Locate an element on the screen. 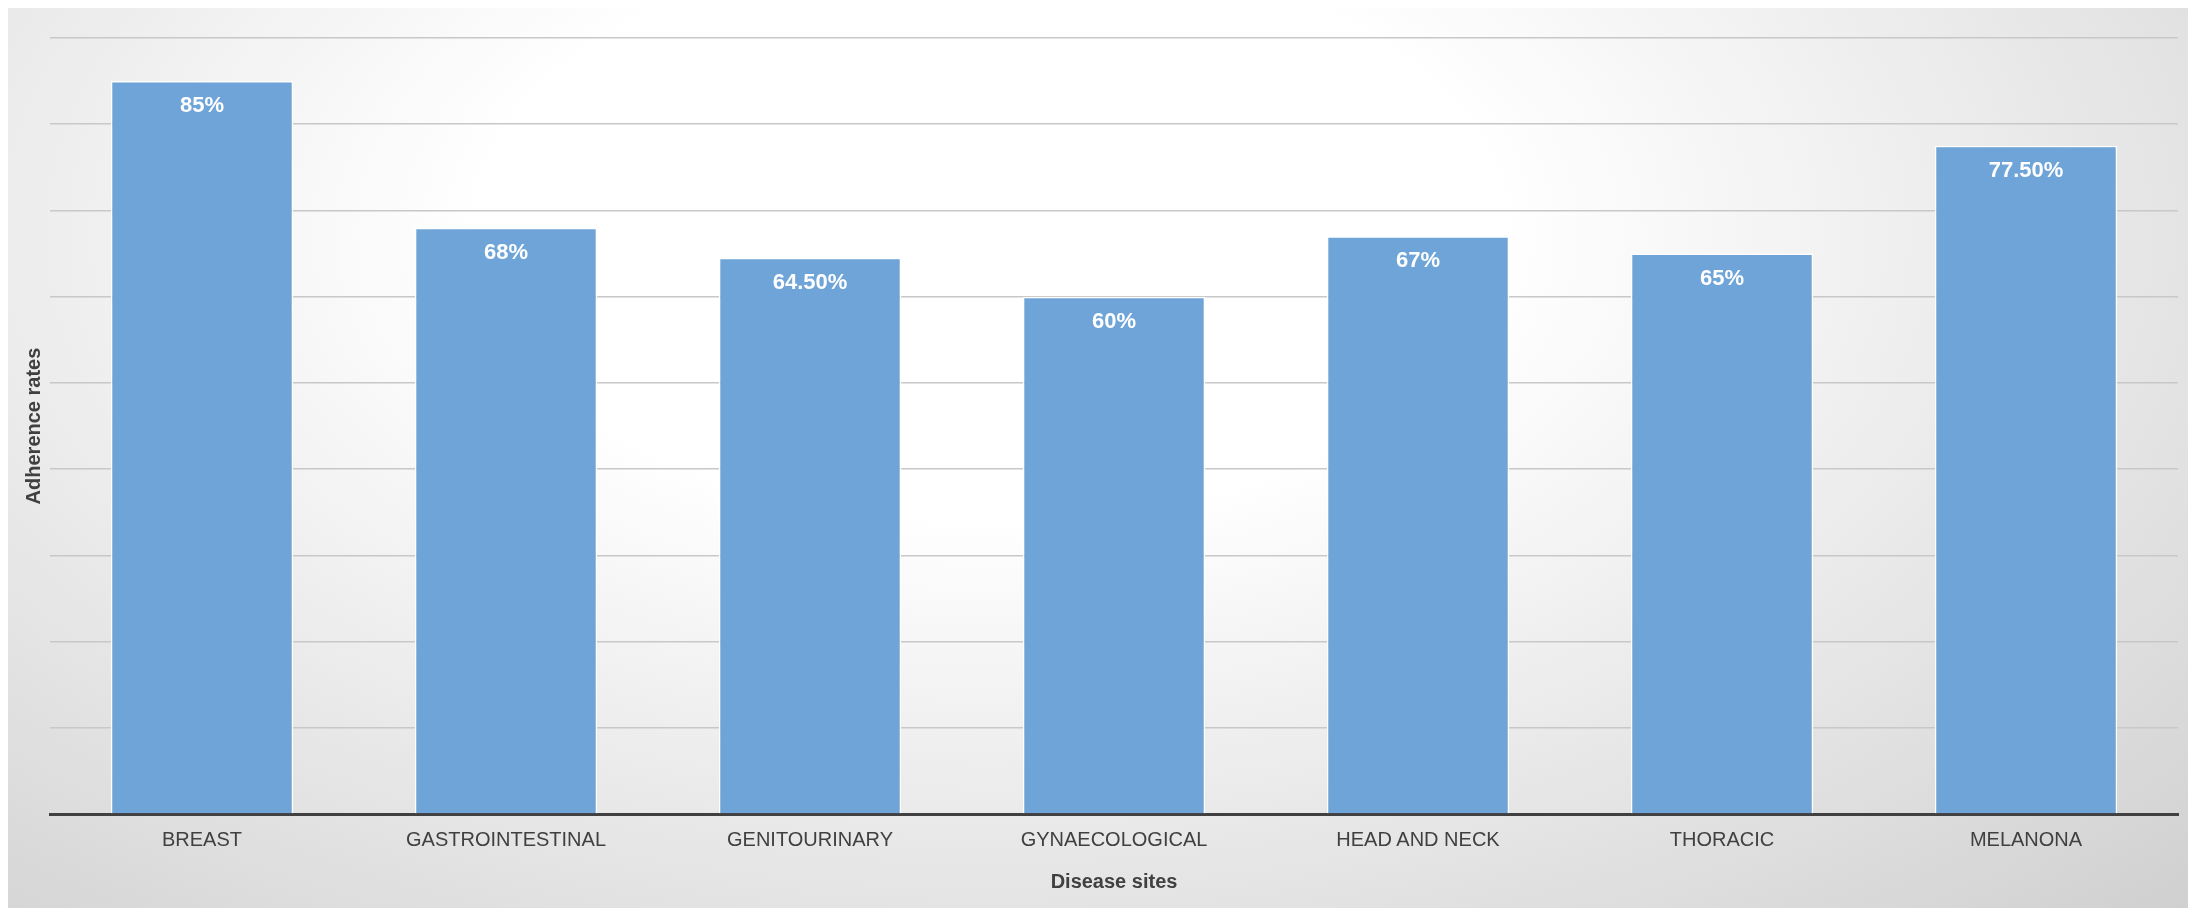 This screenshot has height=919, width=2197. x-tick-label: BREAST is located at coordinates (202, 838).